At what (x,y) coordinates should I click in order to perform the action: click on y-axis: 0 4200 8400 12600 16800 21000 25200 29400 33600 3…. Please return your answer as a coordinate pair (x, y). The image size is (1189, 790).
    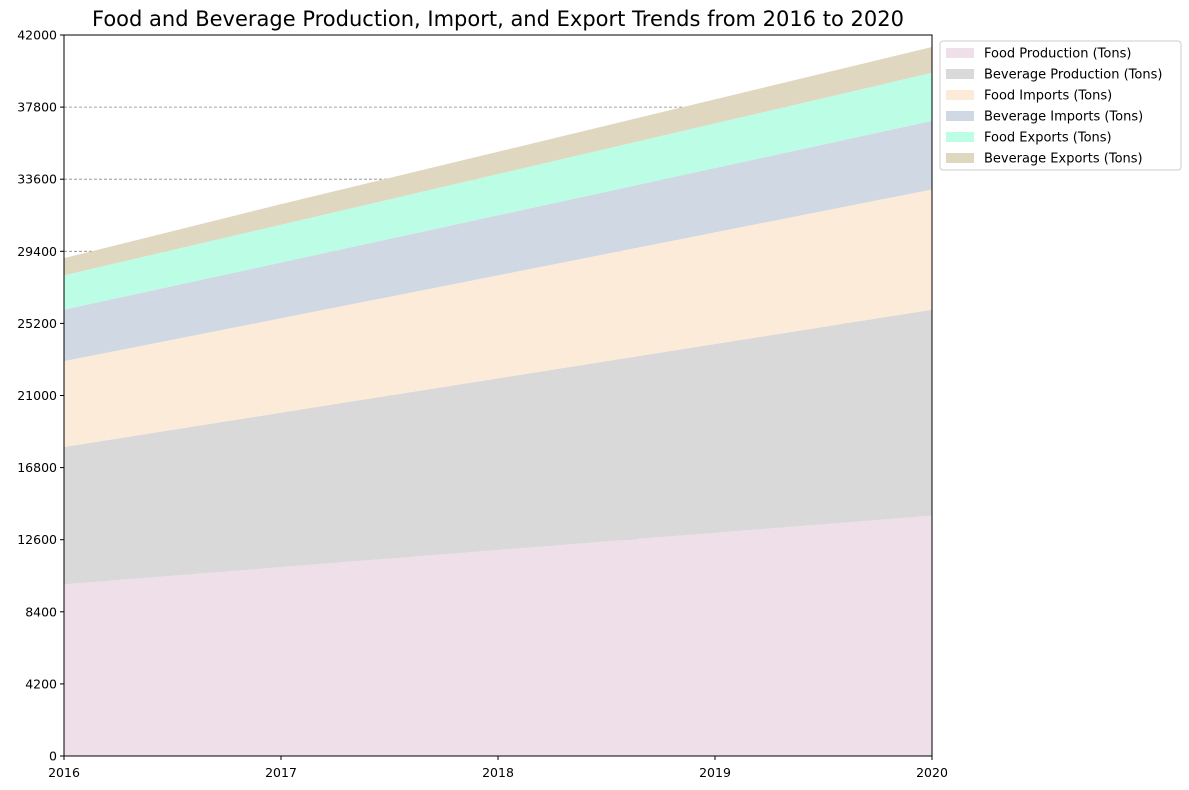
    Looking at the image, I should click on (40, 396).